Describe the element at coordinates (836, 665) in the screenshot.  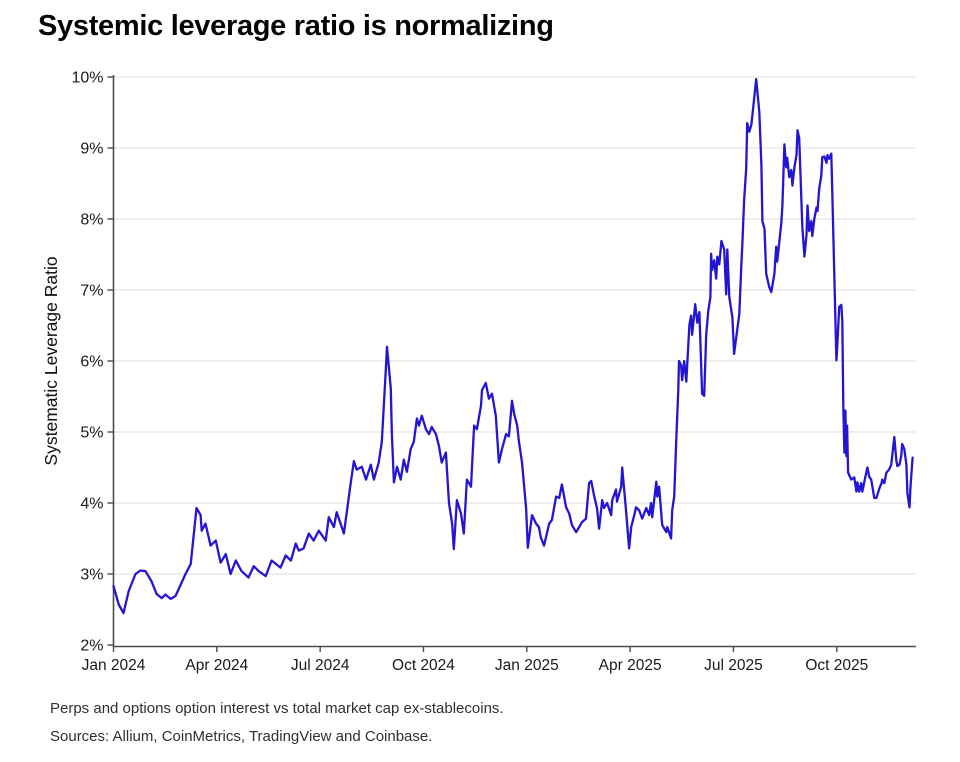
I see `x-tick-label: Oct 2025` at that location.